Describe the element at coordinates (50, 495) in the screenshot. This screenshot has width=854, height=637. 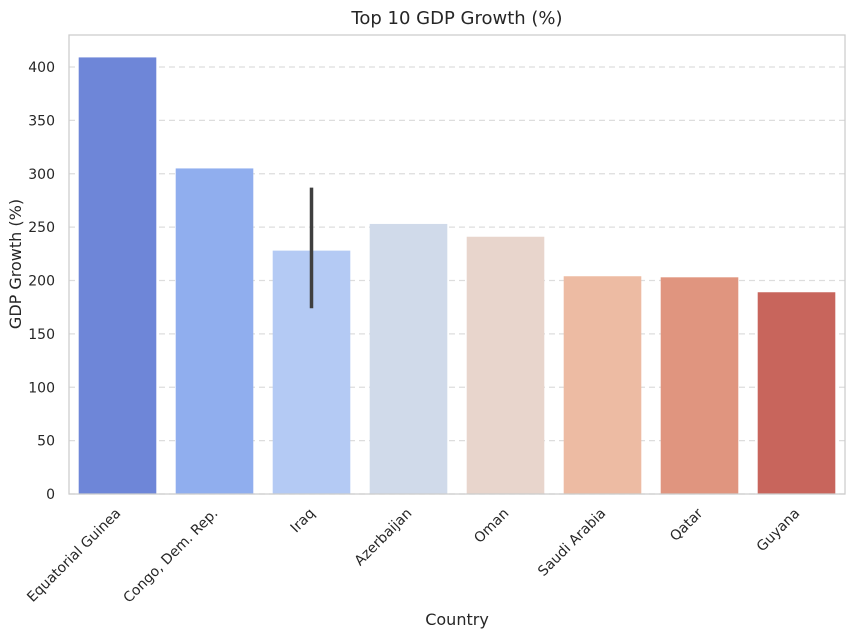
I see `y-tick-label: 0` at that location.